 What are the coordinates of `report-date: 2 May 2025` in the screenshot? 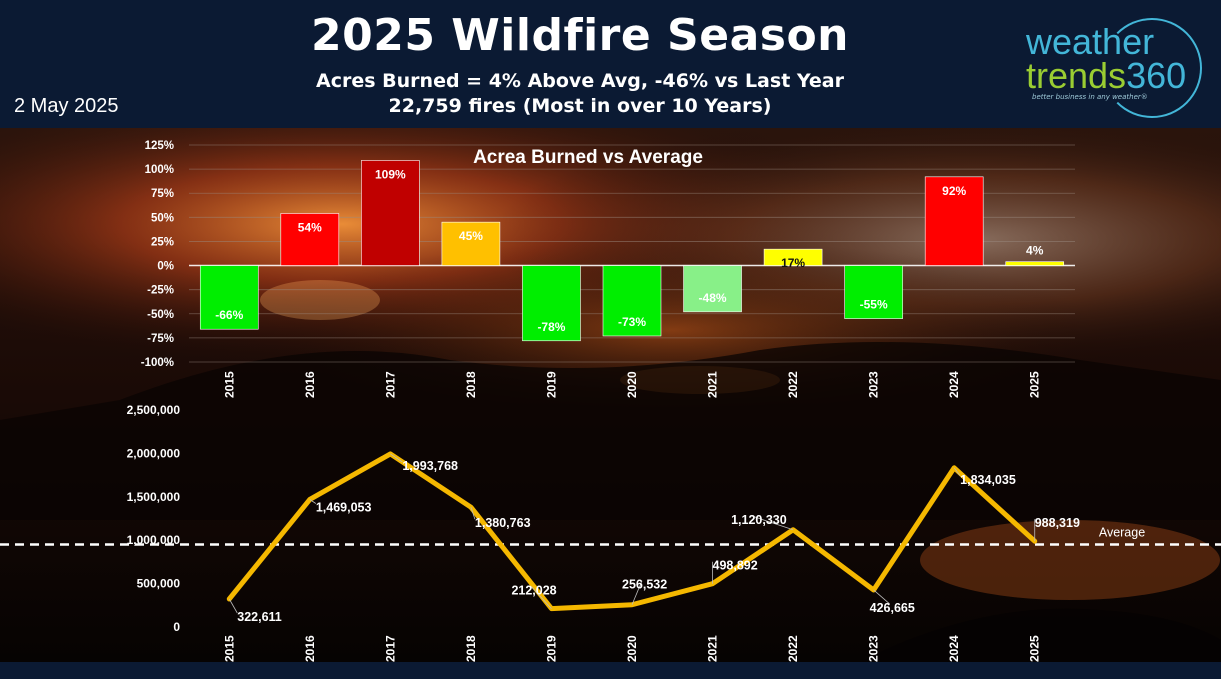 It's located at (66, 106).